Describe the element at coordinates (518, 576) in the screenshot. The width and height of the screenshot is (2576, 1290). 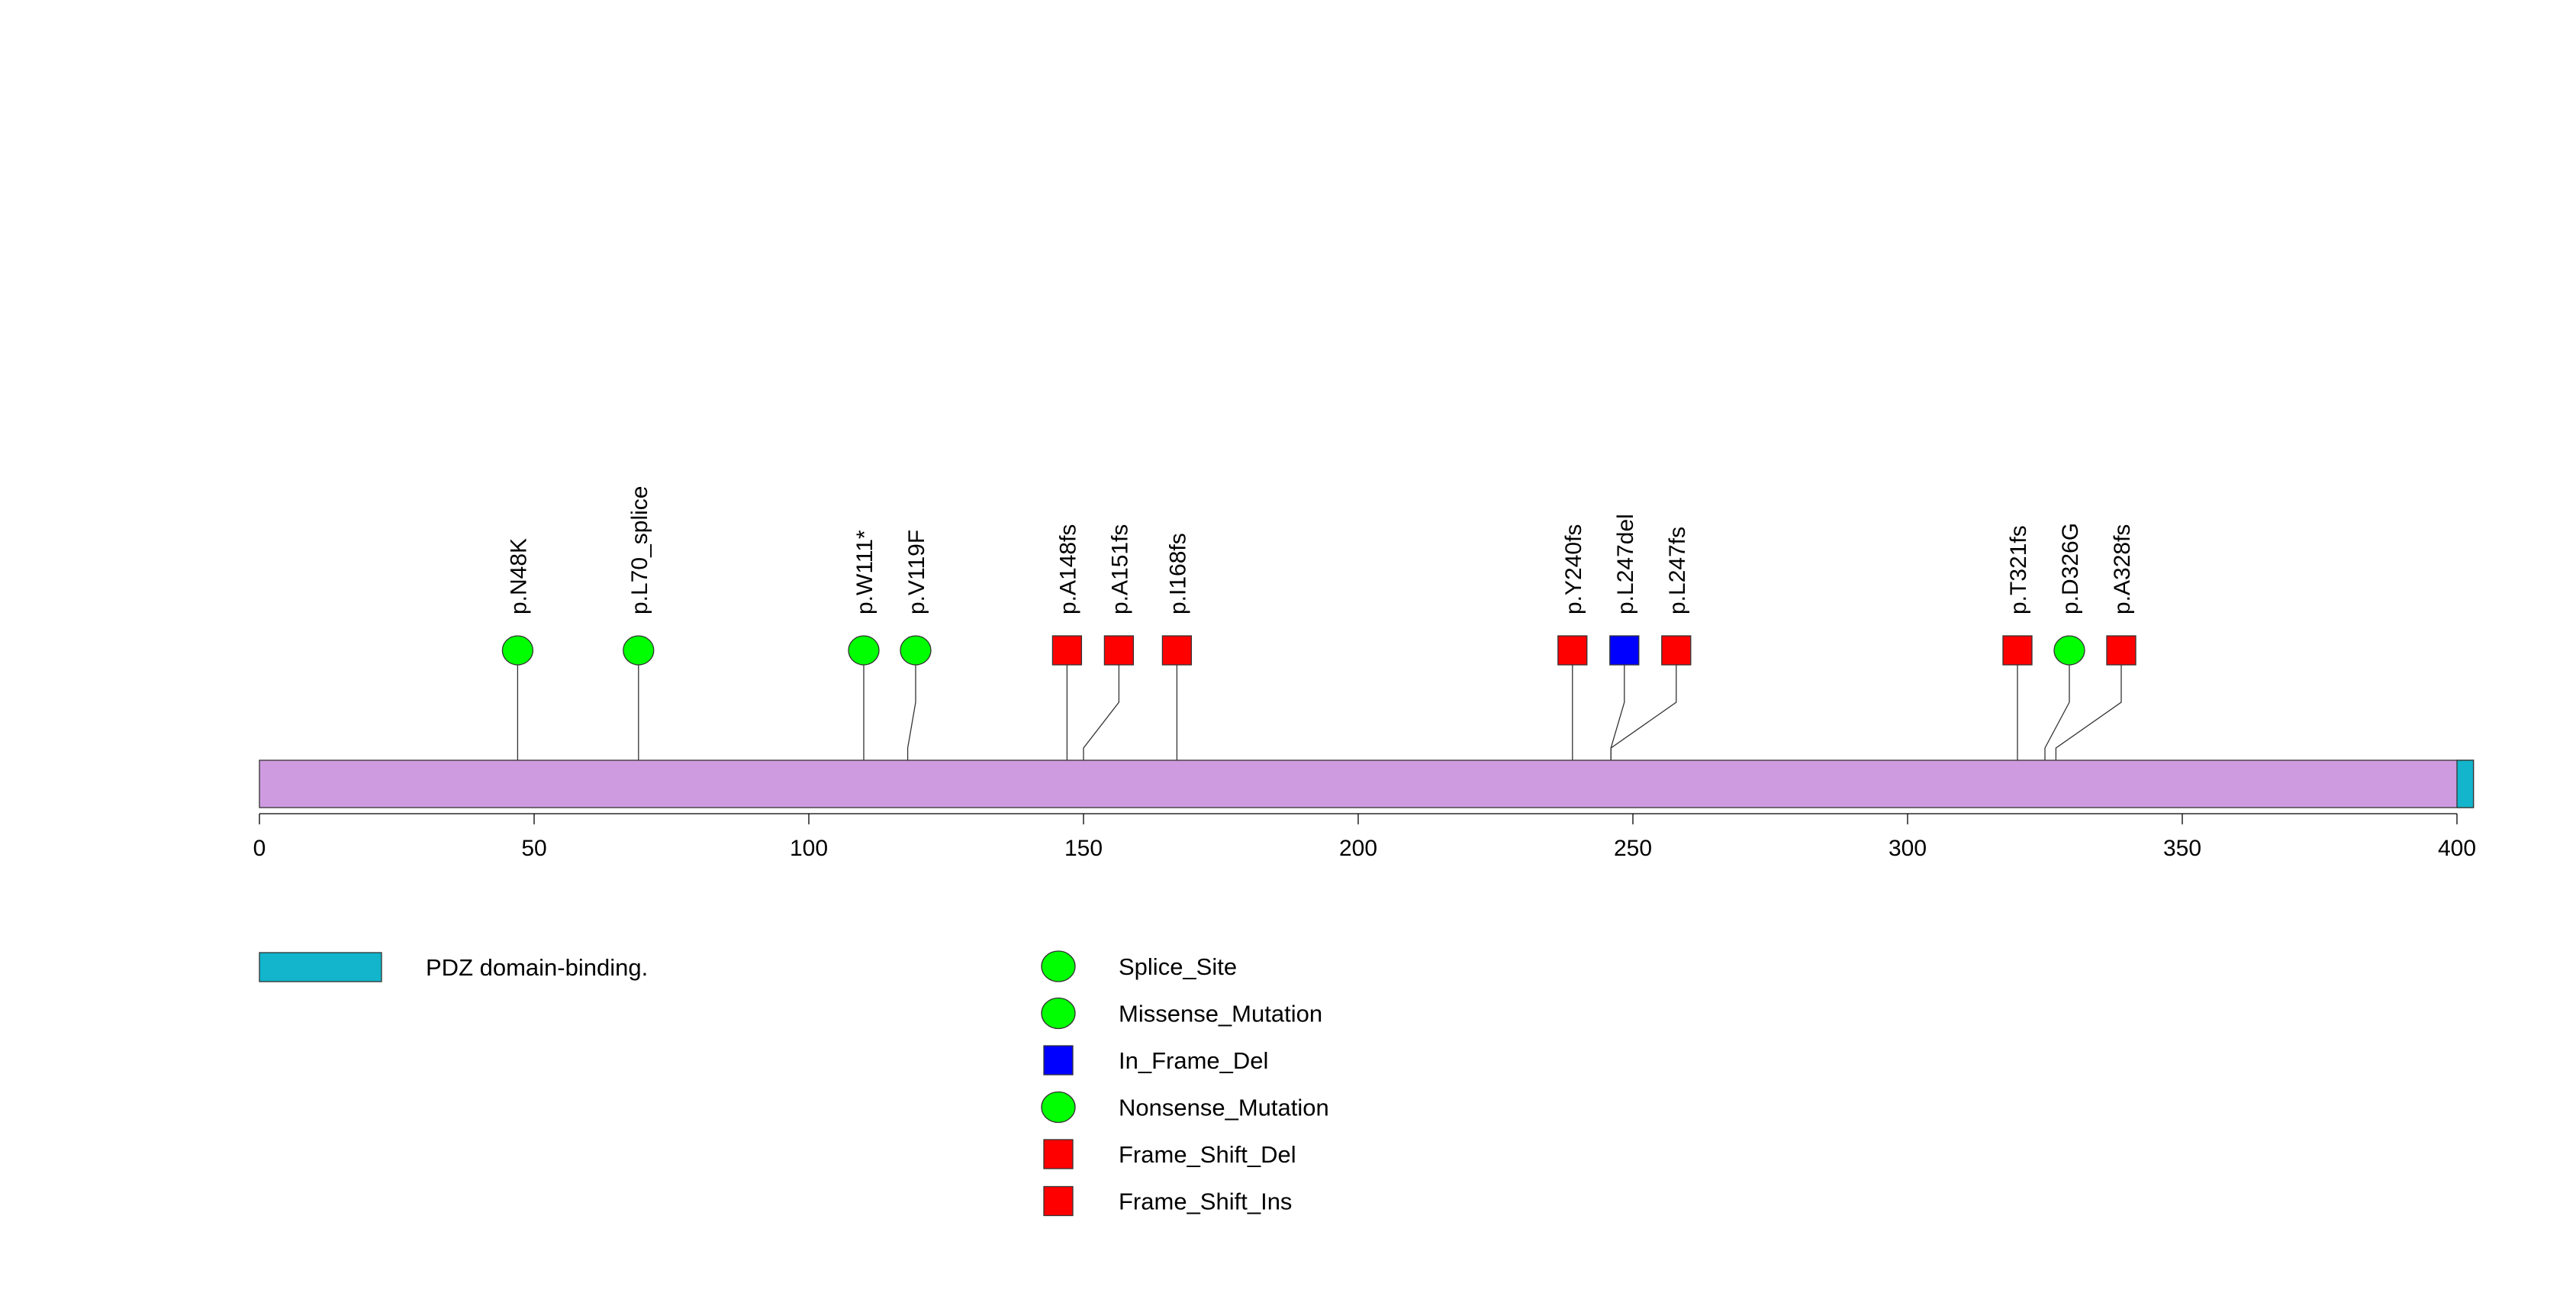
I see `mutation-label: p.N48K` at that location.